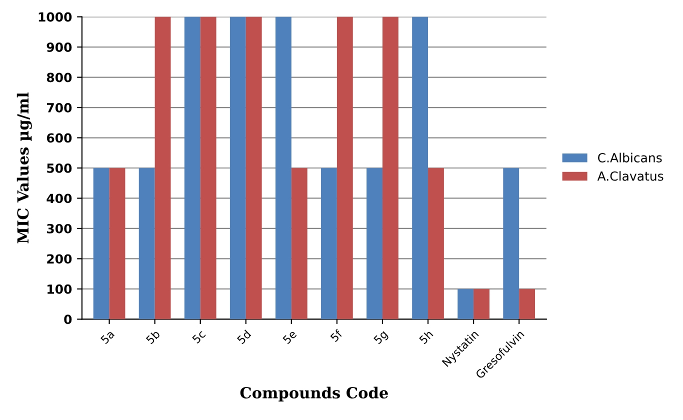 The height and width of the screenshot is (420, 683). What do you see at coordinates (244, 337) in the screenshot?
I see `x-tick-label: 5d` at bounding box center [244, 337].